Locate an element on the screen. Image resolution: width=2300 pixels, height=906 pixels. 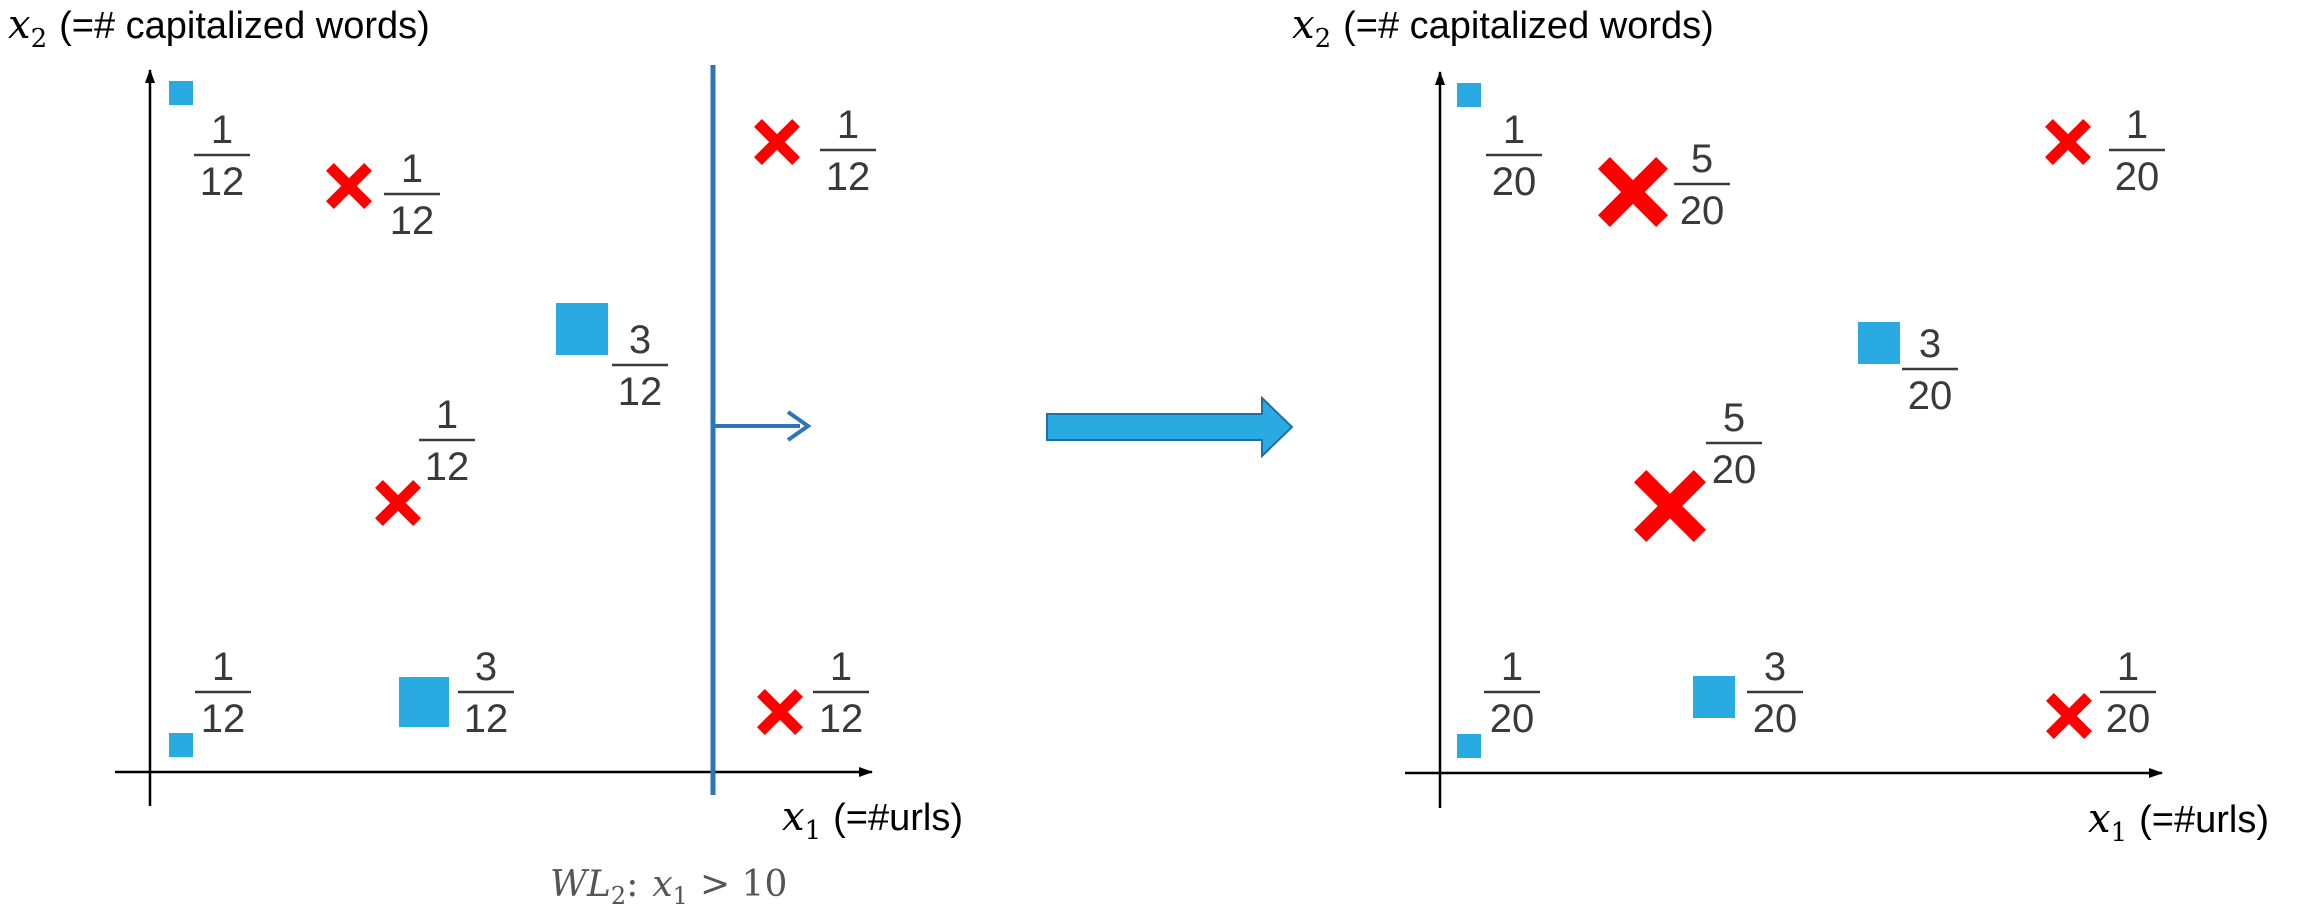
right-point-7: 320 is located at coordinates (1748, 693).